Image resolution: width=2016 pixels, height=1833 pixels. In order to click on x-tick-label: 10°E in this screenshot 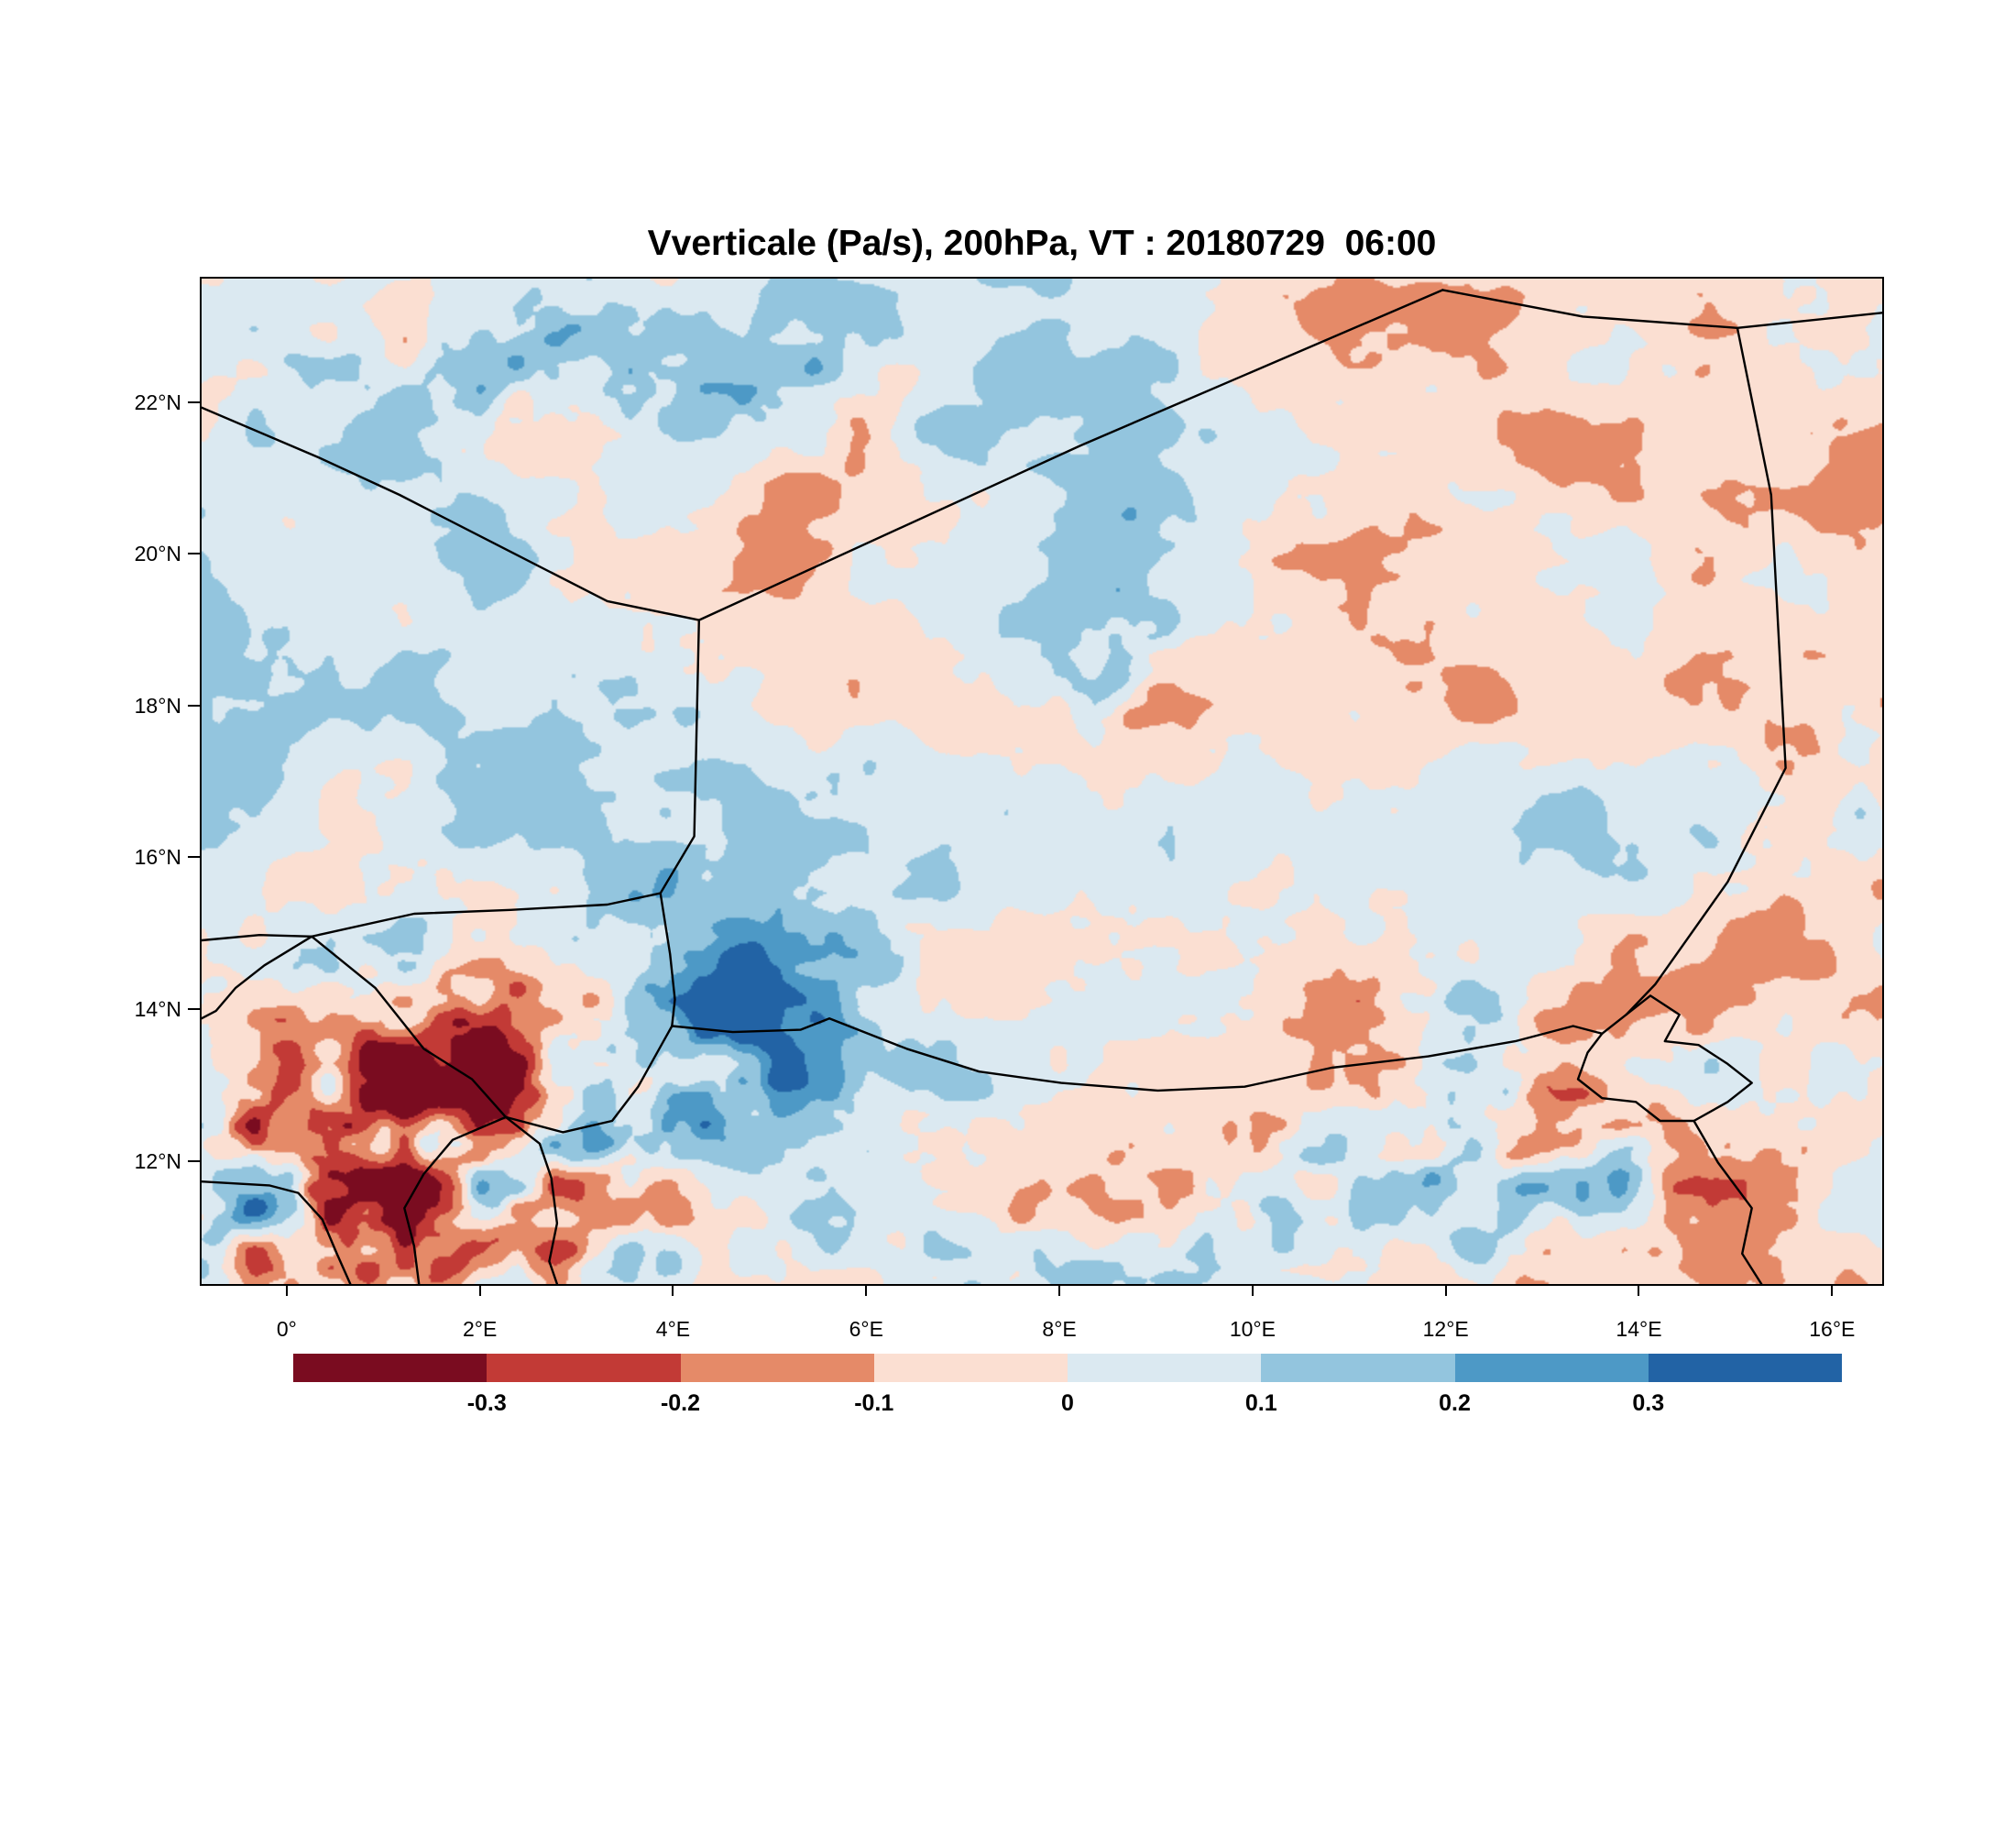, I will do `click(1252, 1329)`.